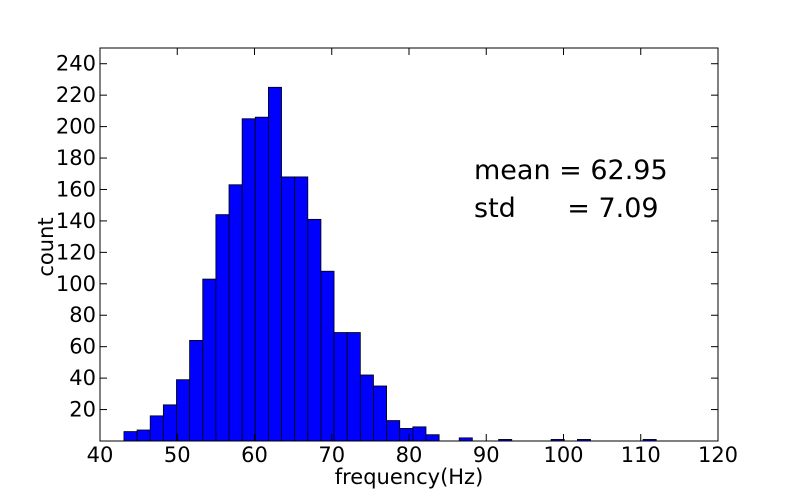  I want to click on y-tick-labels: 20 40 60 80 100 120 140 160 180 200 220 240, so click(76, 237).